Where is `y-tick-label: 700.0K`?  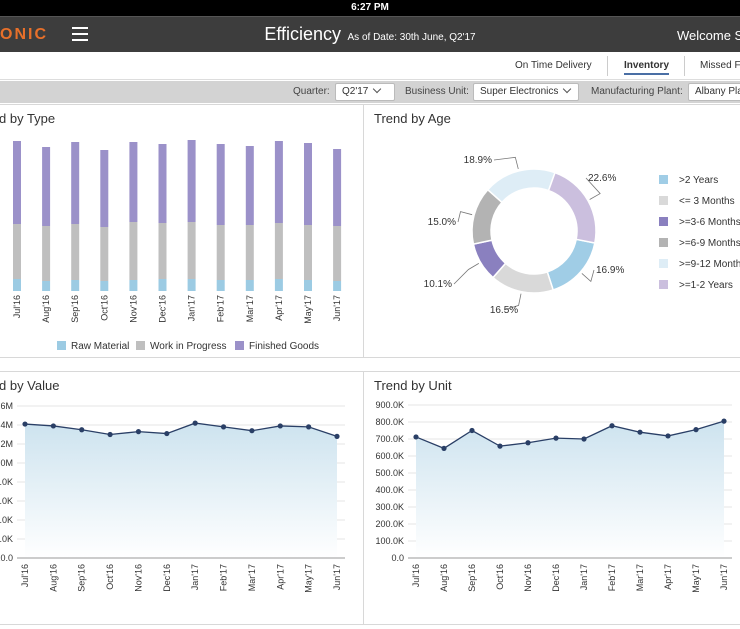
y-tick-label: 700.0K is located at coordinates (389, 439).